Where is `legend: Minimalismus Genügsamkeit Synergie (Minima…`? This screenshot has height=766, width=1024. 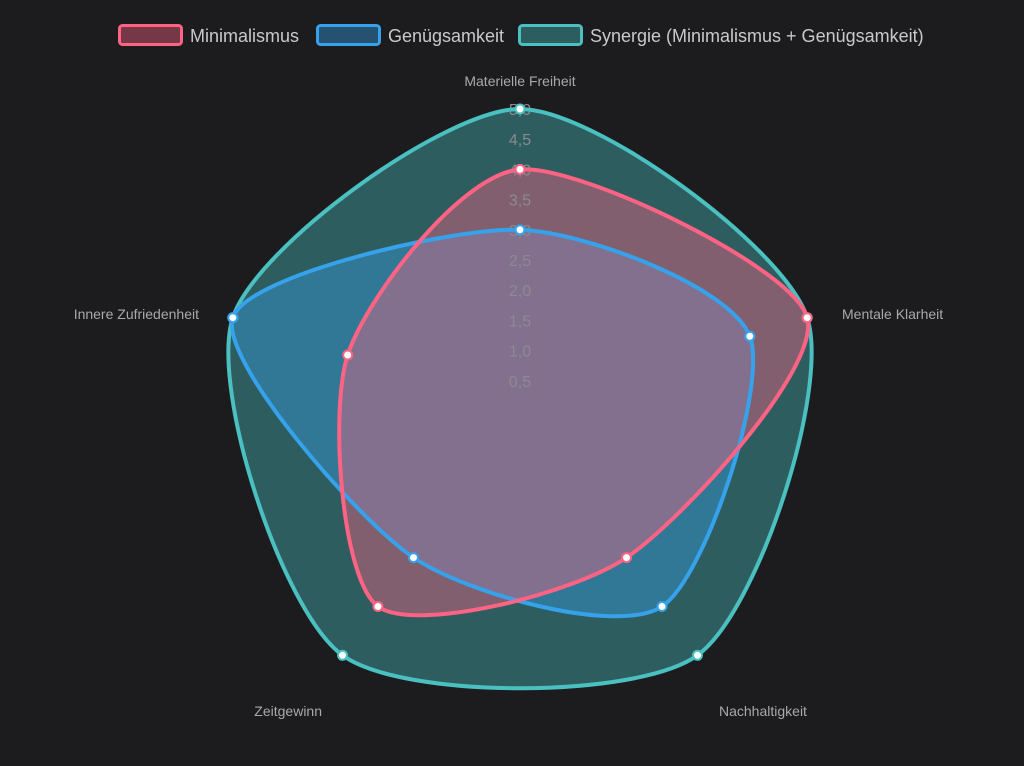
legend: Minimalismus Genügsamkeit Synergie (Minima… is located at coordinates (521, 35).